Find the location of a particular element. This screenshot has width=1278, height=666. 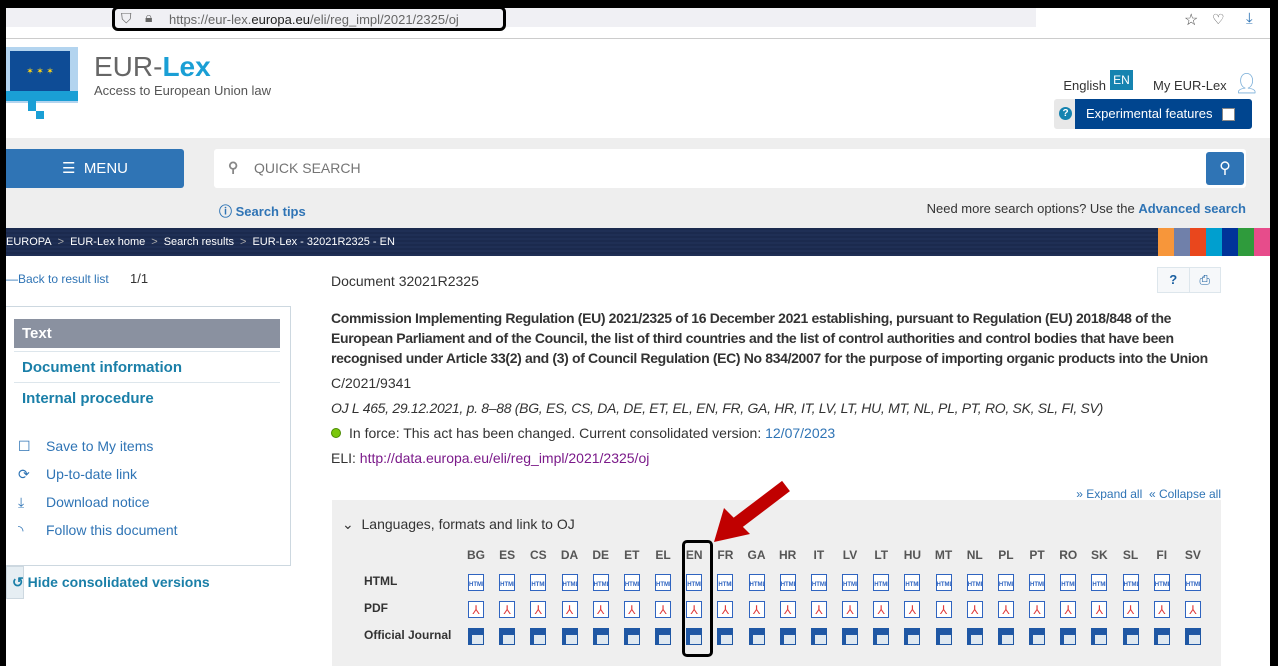

my-eurlex-link: My EUR-Lex is located at coordinates (1190, 85).